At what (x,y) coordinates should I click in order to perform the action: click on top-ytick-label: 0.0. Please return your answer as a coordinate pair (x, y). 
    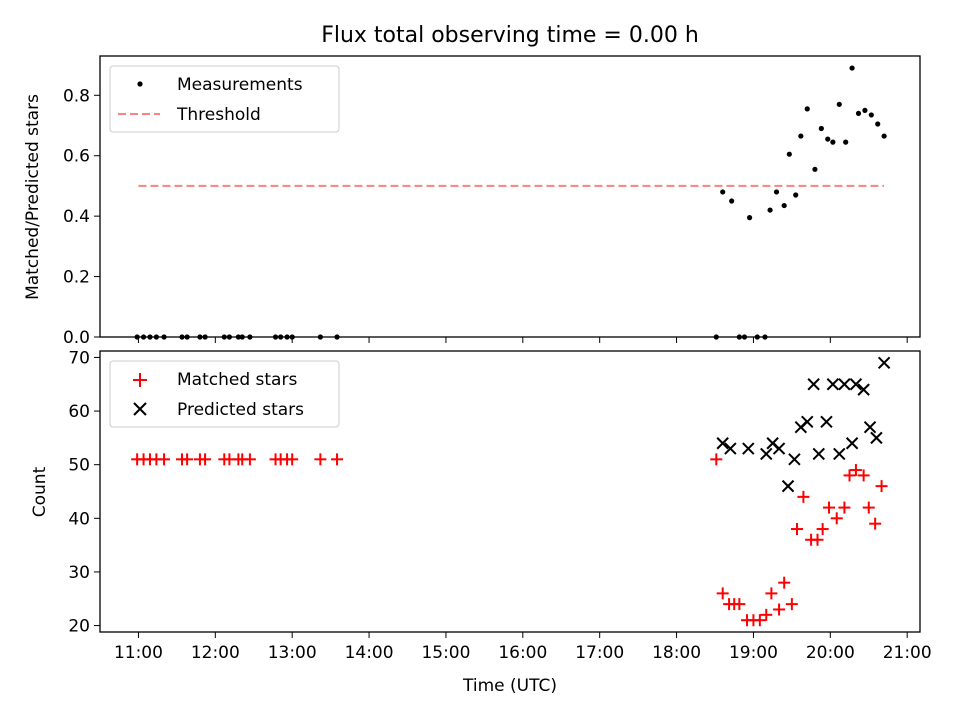
    Looking at the image, I should click on (76, 338).